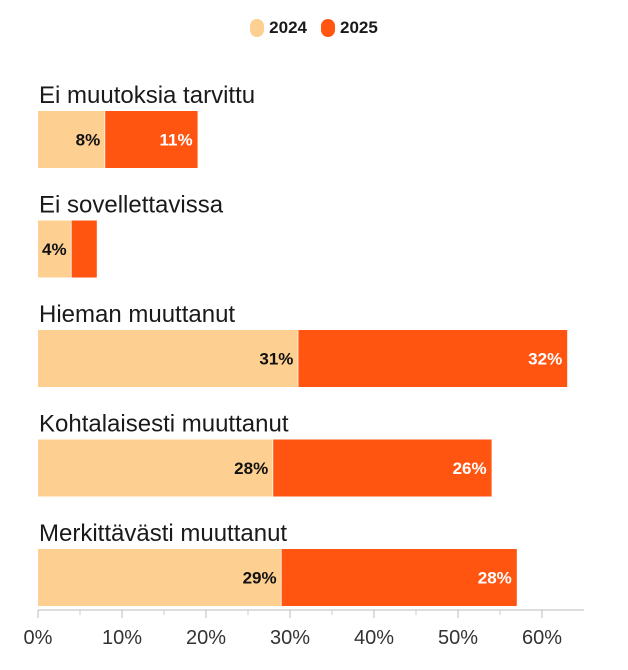 The height and width of the screenshot is (670, 628). What do you see at coordinates (147, 95) in the screenshot?
I see `category-label: Ei muutoksia tarvittu` at bounding box center [147, 95].